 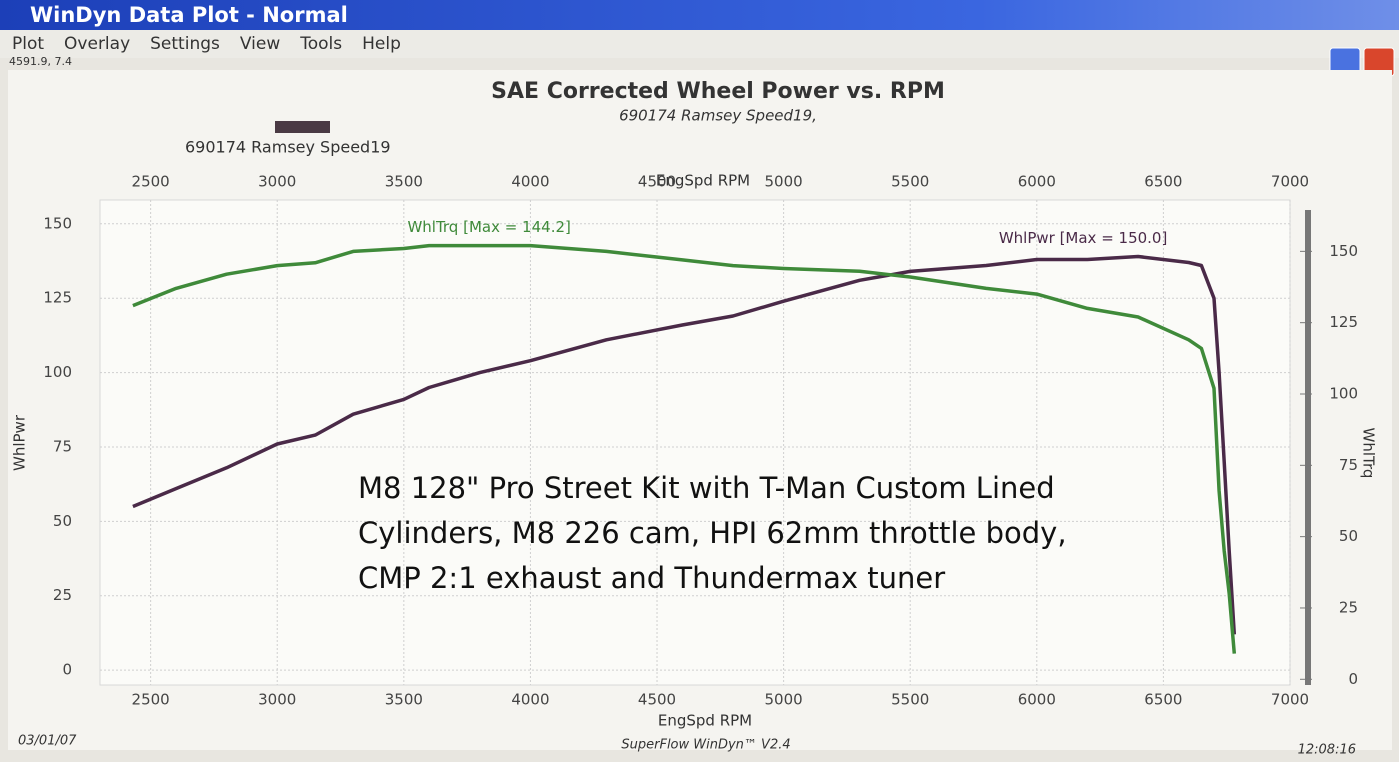 What do you see at coordinates (651, 578) in the screenshot?
I see `annotation: CMP 2:1 exhaust and Thundermax tuner` at bounding box center [651, 578].